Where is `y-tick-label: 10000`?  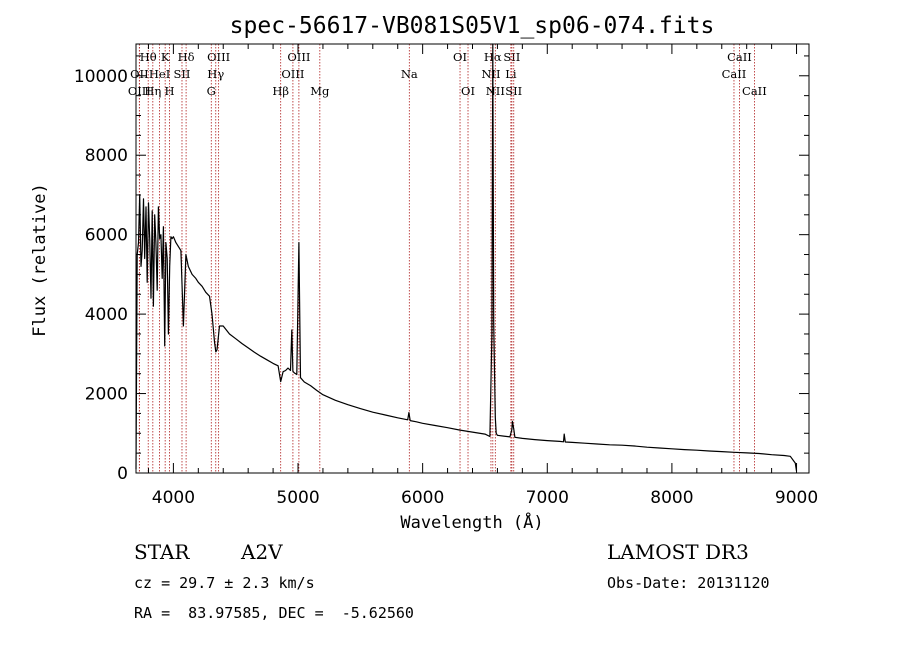
y-tick-label: 10000 is located at coordinates (101, 77).